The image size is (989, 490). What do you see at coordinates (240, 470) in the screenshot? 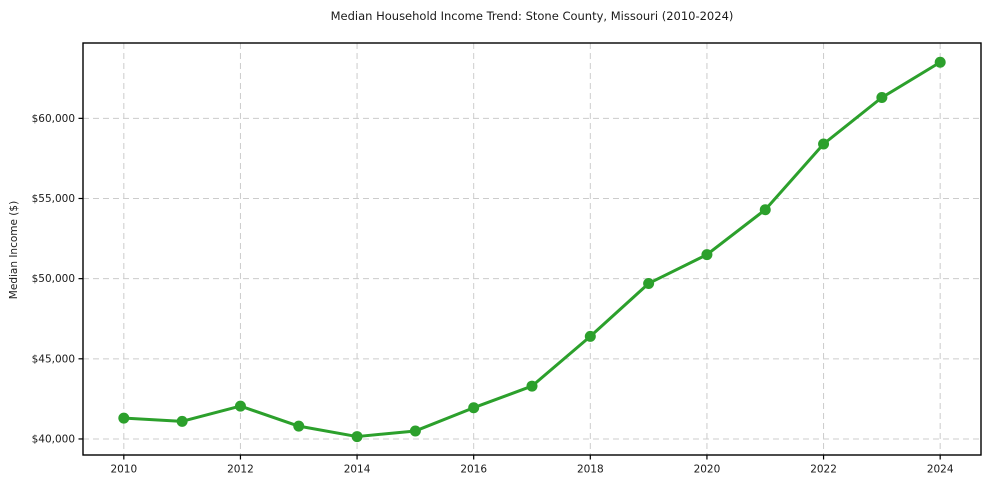
I see `x-tick-label: 2012` at bounding box center [240, 470].